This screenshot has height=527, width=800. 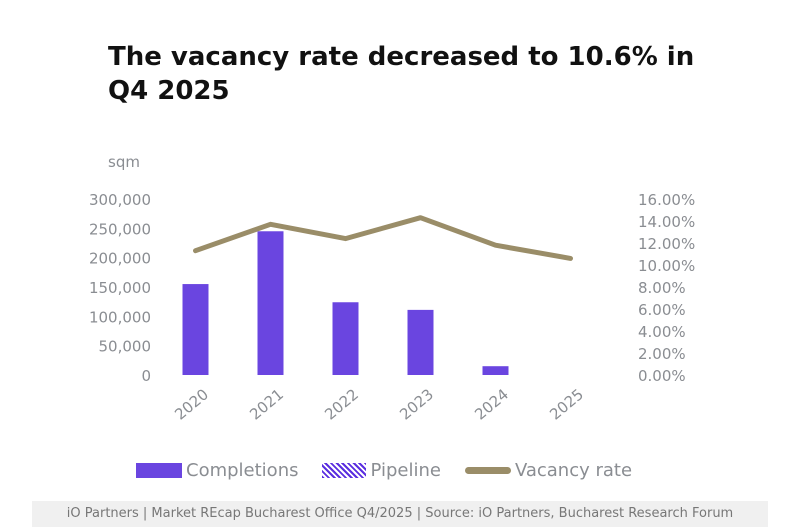 What do you see at coordinates (344, 470) in the screenshot?
I see `pipeline-swatch` at bounding box center [344, 470].